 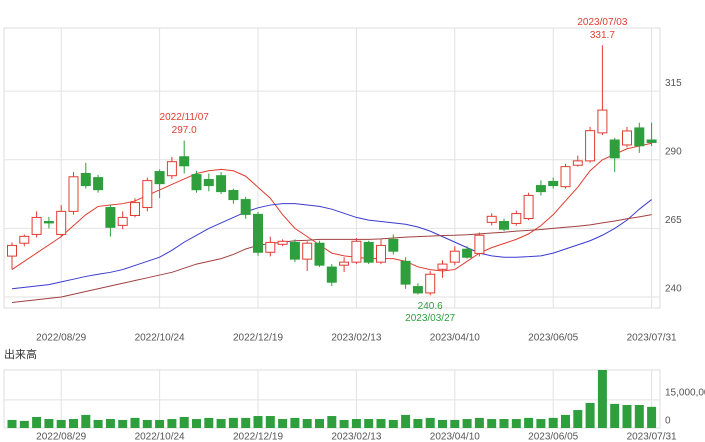 What do you see at coordinates (668, 421) in the screenshot?
I see `y-tick-label: 0` at bounding box center [668, 421].